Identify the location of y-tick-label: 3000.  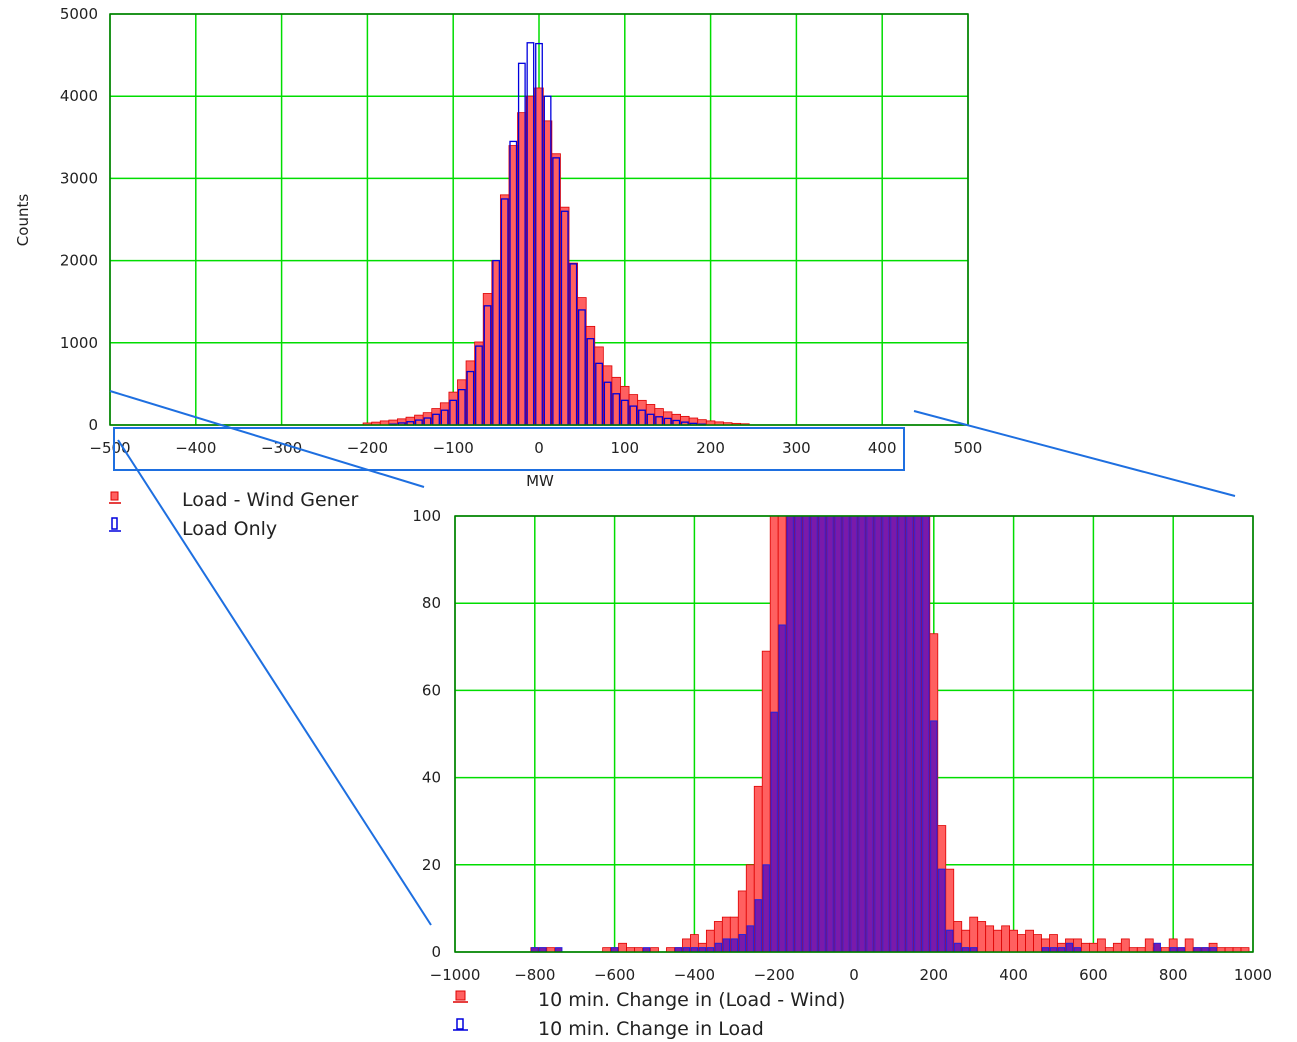
(79, 178).